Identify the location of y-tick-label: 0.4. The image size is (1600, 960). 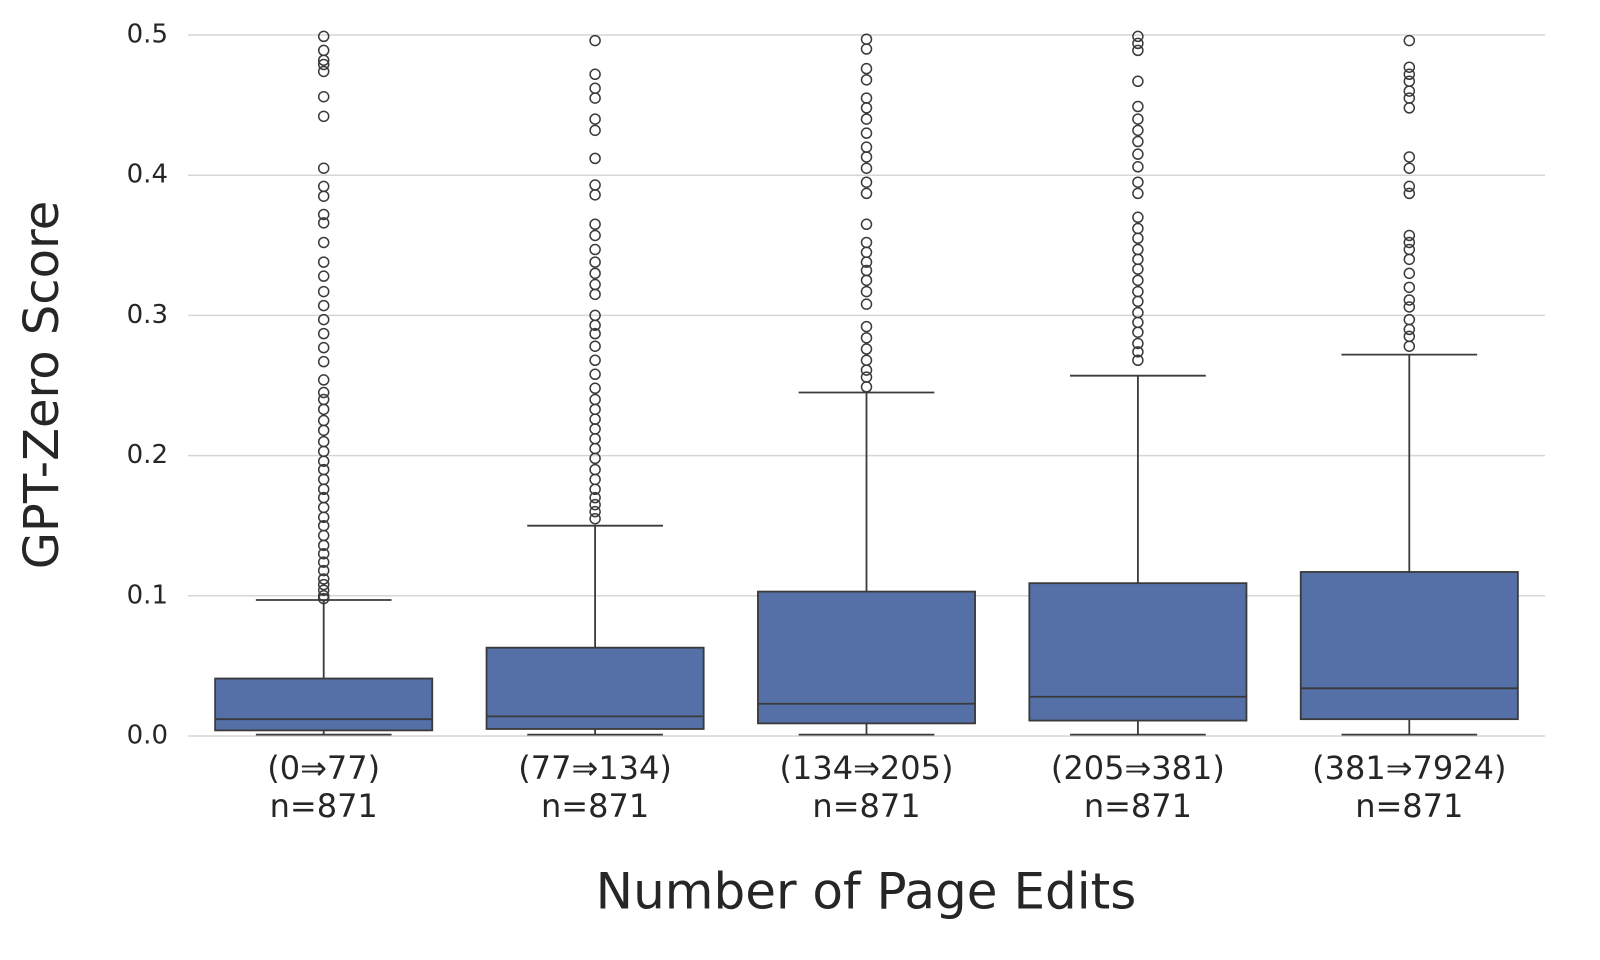
(147, 175).